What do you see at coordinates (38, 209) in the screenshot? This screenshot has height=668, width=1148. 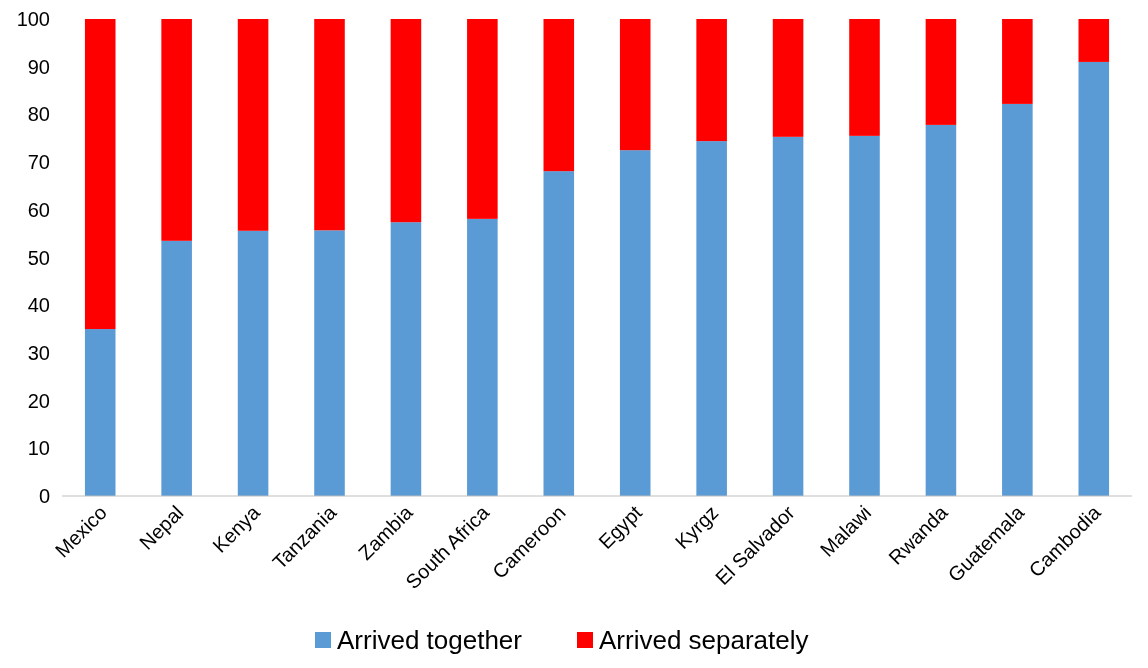 I see `y-tick-label: 60` at bounding box center [38, 209].